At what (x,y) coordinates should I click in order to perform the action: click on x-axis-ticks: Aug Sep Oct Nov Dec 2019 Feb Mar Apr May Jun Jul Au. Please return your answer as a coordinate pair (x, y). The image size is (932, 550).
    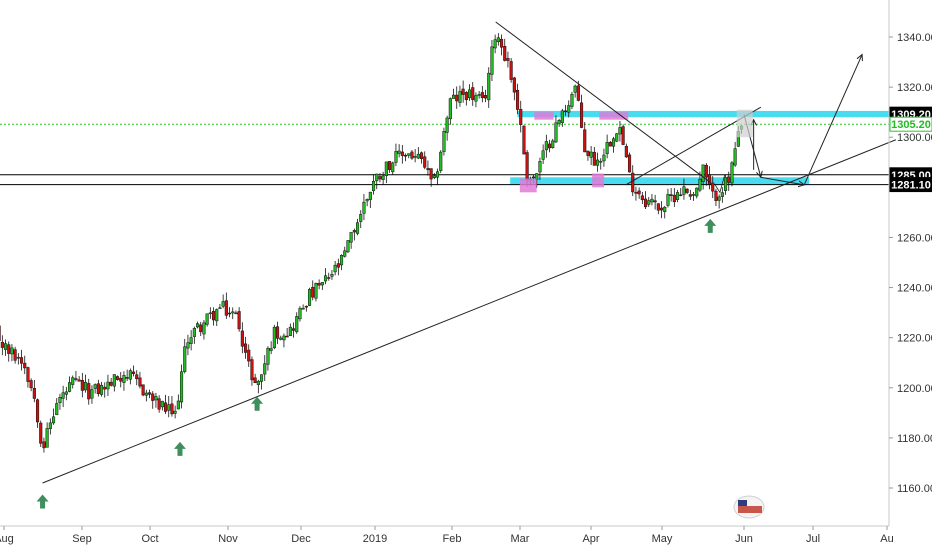
    Looking at the image, I should click on (447, 535).